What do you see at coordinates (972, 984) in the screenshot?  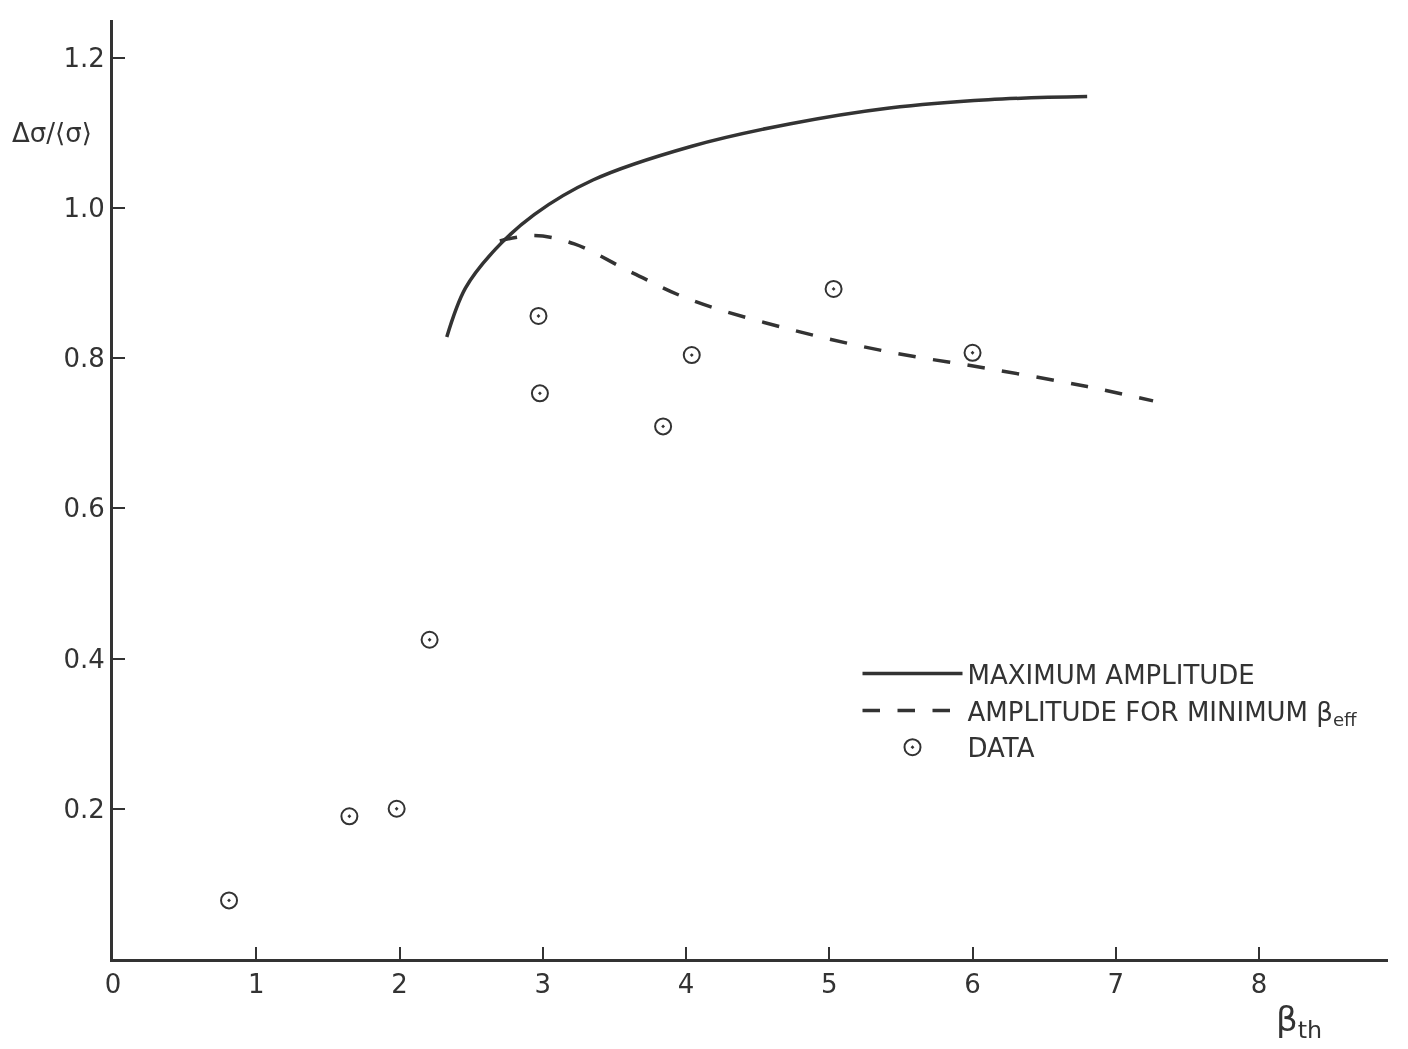 I see `x-tick-label: 6` at bounding box center [972, 984].